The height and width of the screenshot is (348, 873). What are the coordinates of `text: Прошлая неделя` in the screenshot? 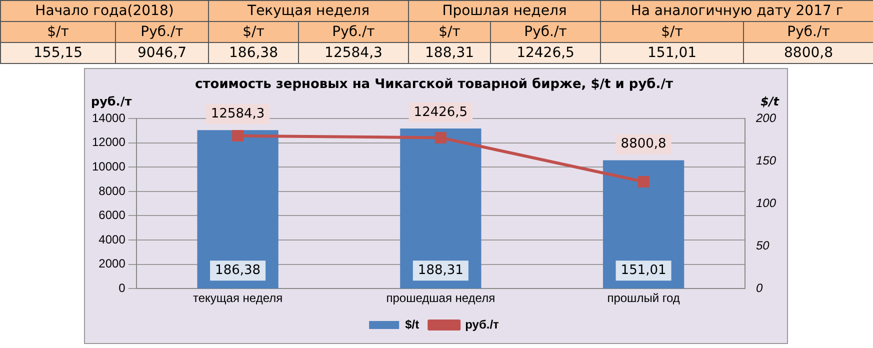 It's located at (504, 11).